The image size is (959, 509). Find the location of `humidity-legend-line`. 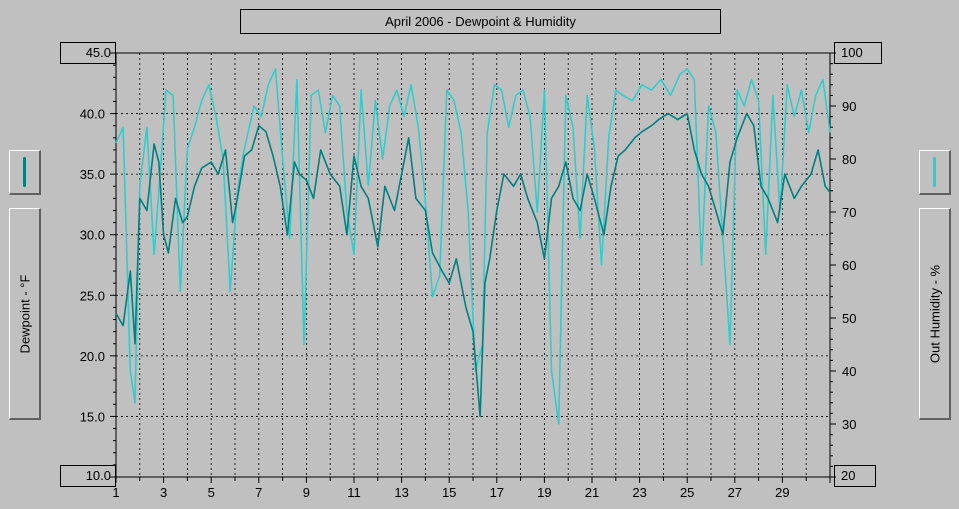

humidity-legend-line is located at coordinates (934, 172).